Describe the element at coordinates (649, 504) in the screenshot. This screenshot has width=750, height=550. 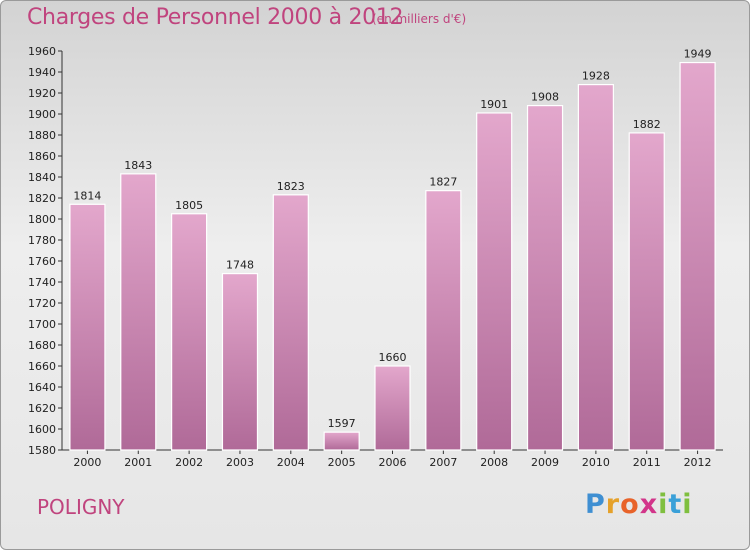
I see `logo-letter: x` at that location.